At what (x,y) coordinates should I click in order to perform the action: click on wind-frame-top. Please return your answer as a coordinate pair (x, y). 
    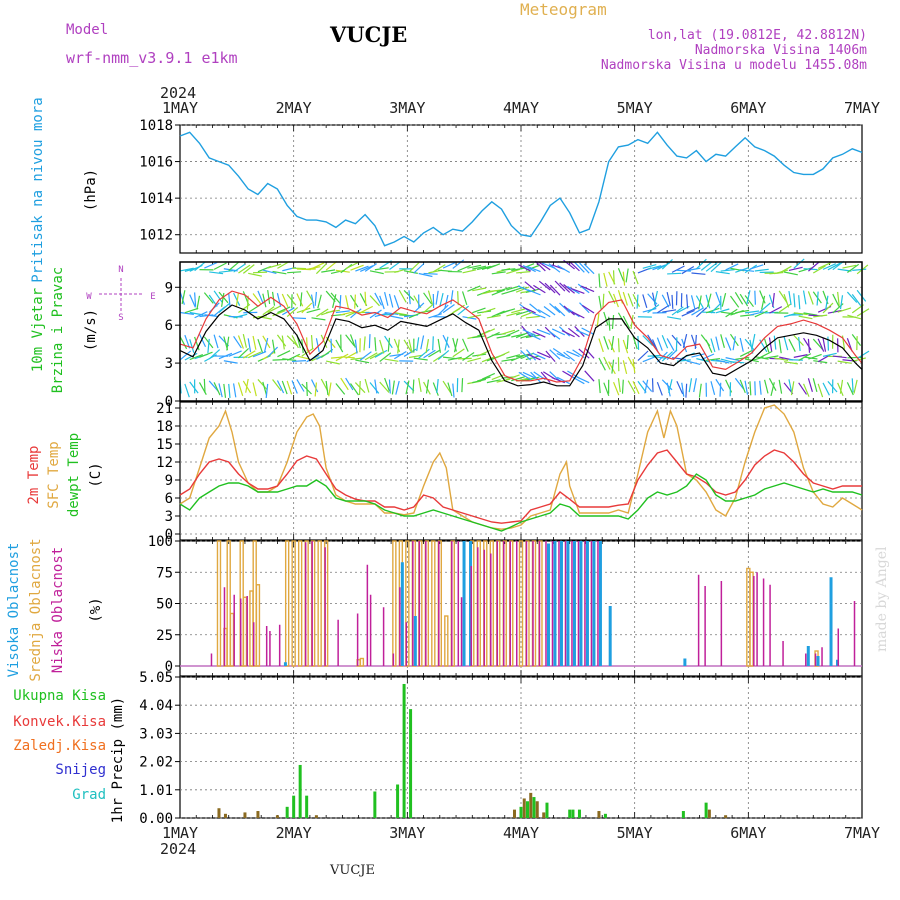
    Looking at the image, I should click on (521, 331).